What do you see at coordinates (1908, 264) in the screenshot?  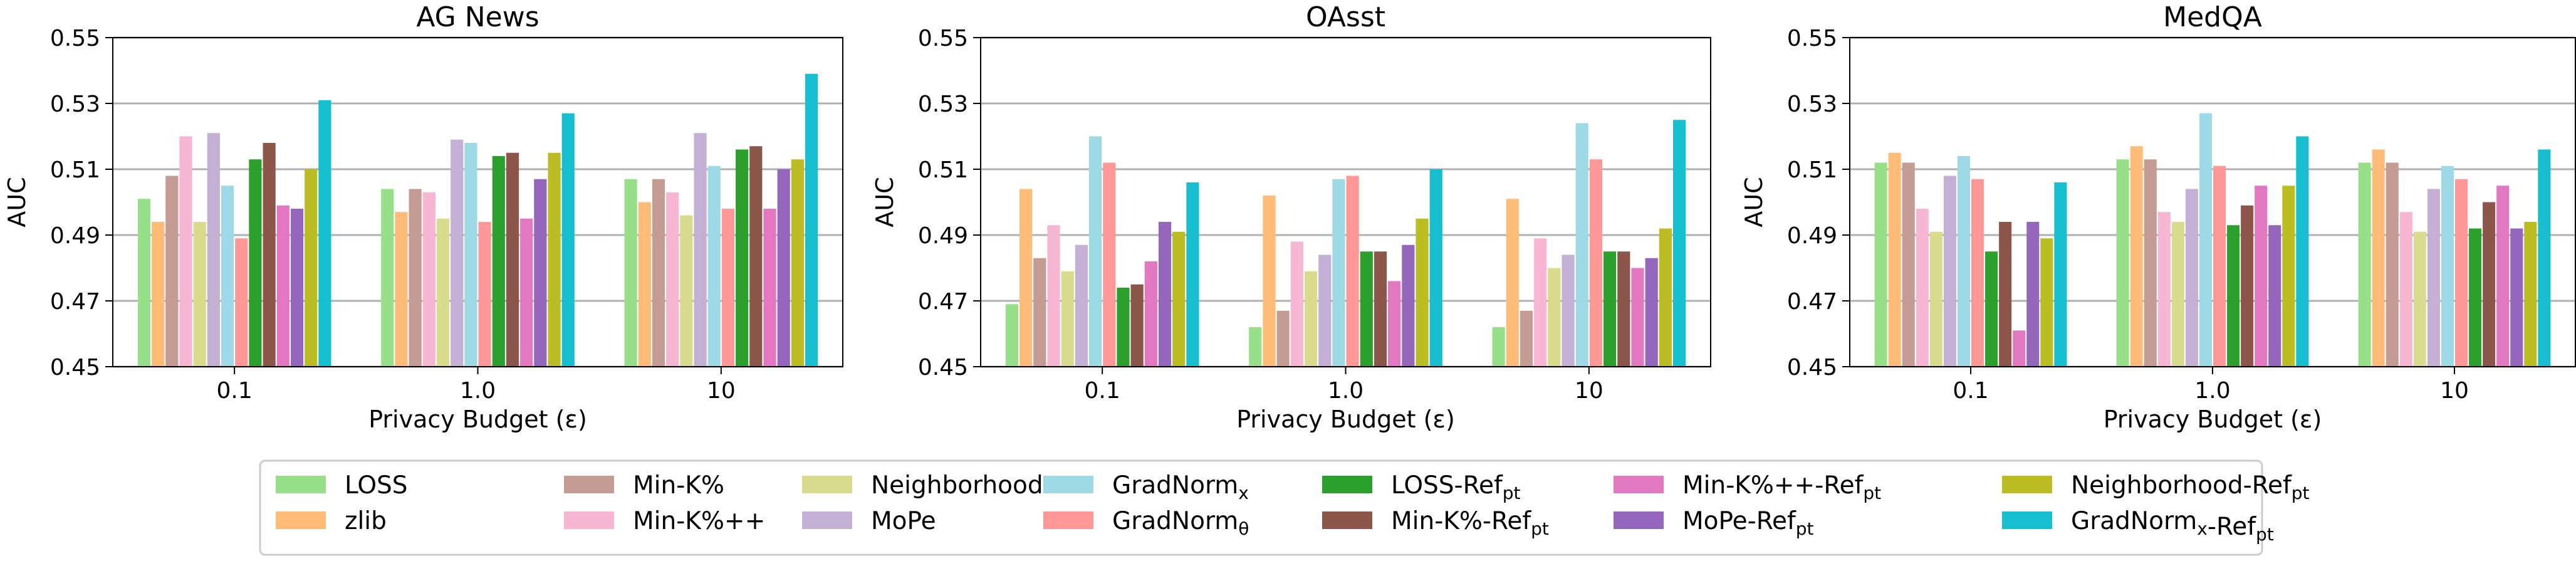 I see `bar-Min-K%-0.1` at bounding box center [1908, 264].